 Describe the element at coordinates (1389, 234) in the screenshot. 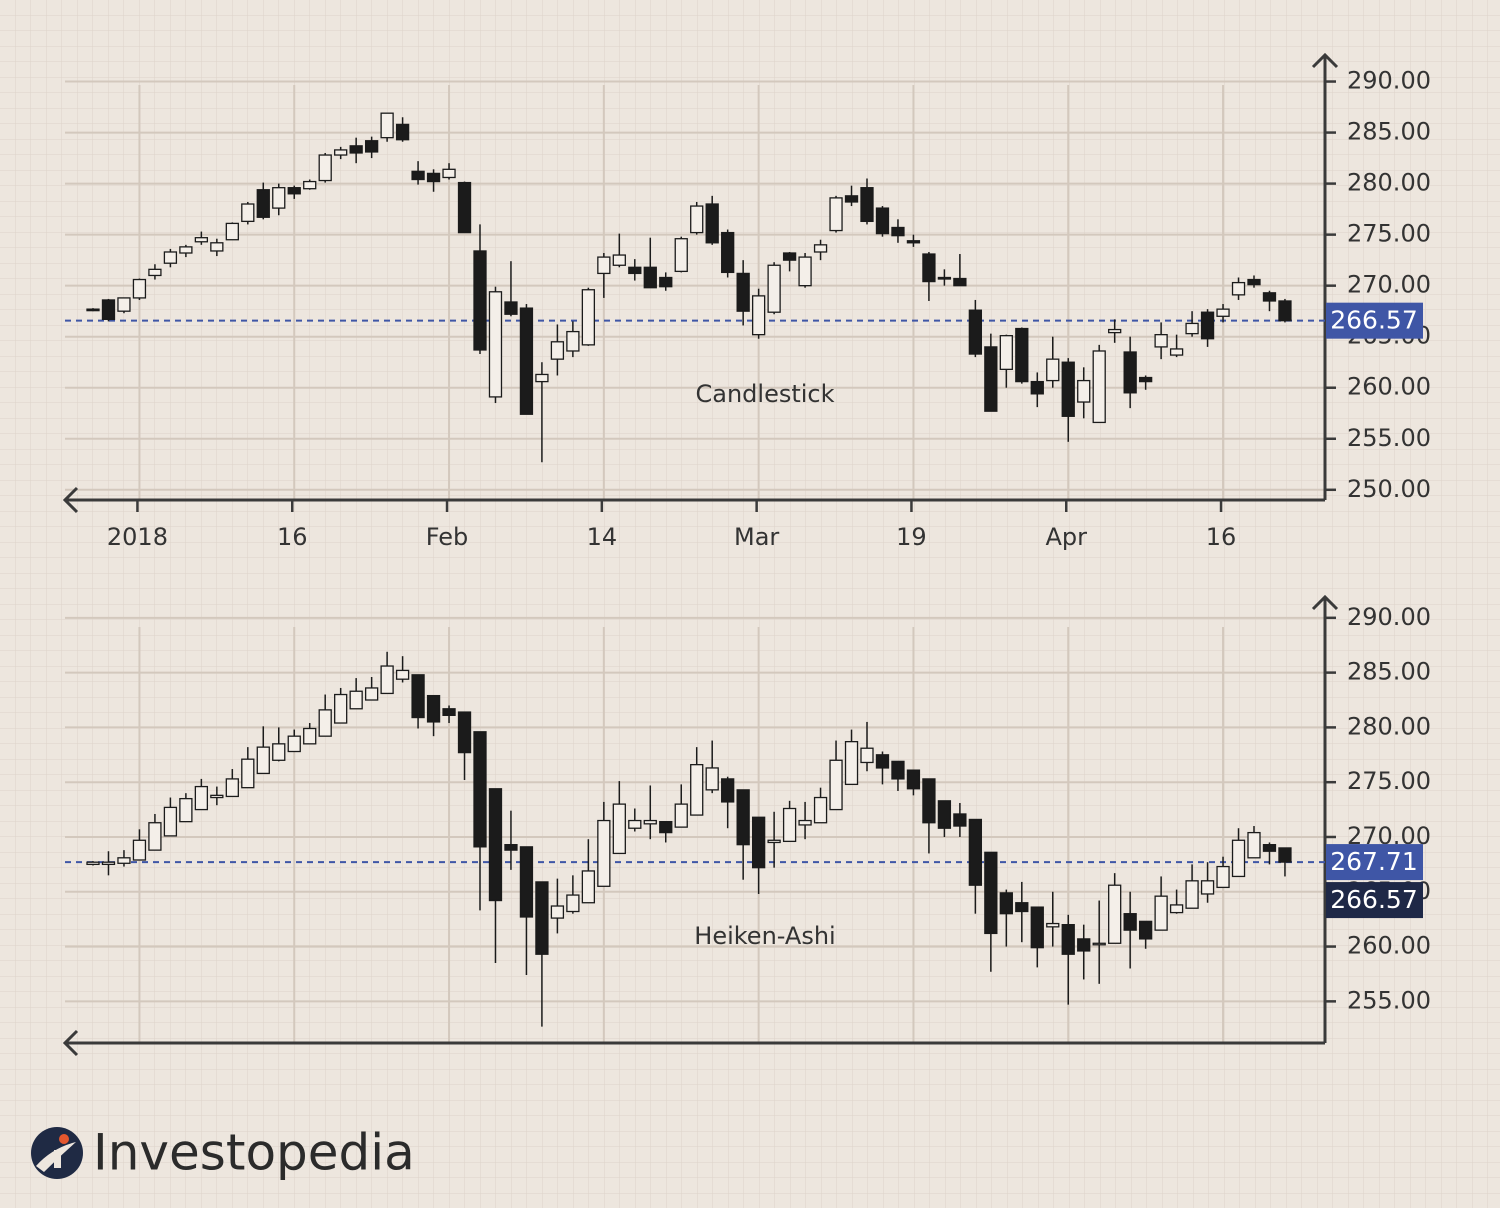

I see `y-tick-label: 275.00` at that location.